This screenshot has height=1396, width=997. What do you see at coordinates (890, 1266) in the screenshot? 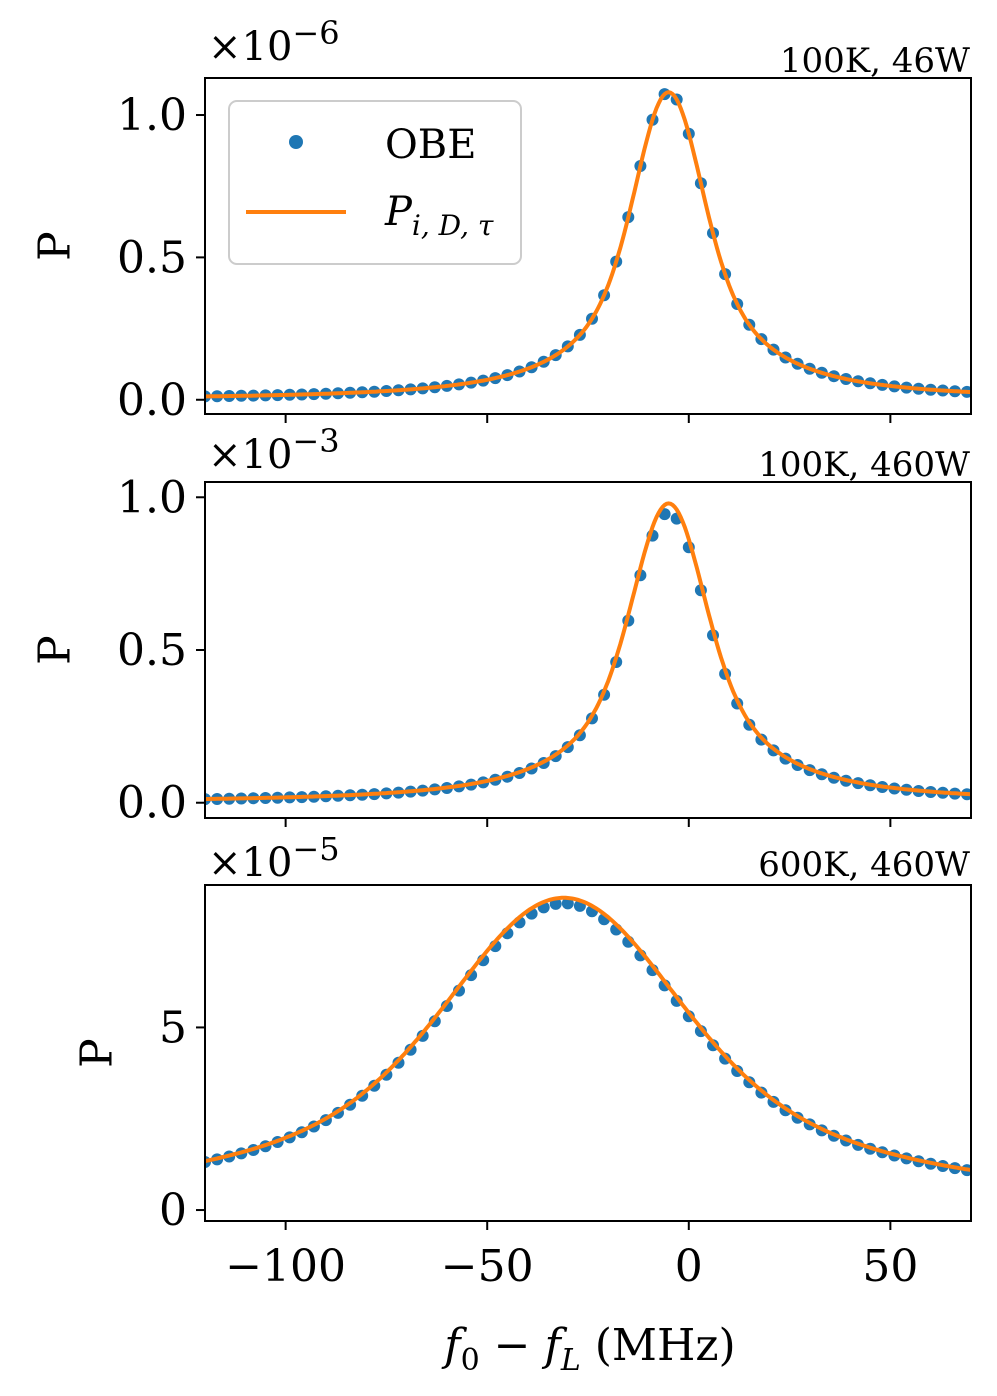
I see `x-tick-label: 50` at bounding box center [890, 1266].